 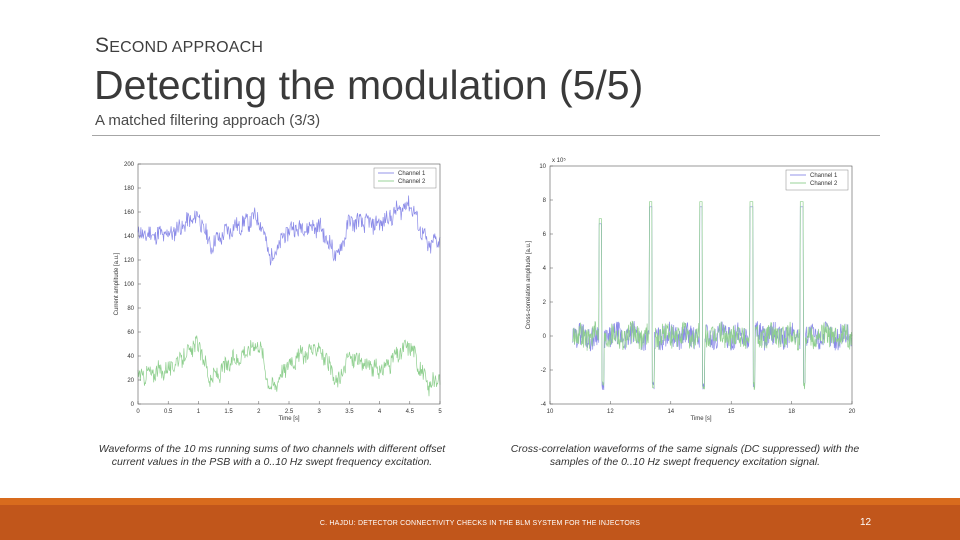 What do you see at coordinates (791, 412) in the screenshot?
I see `x-tick-label: 18` at bounding box center [791, 412].